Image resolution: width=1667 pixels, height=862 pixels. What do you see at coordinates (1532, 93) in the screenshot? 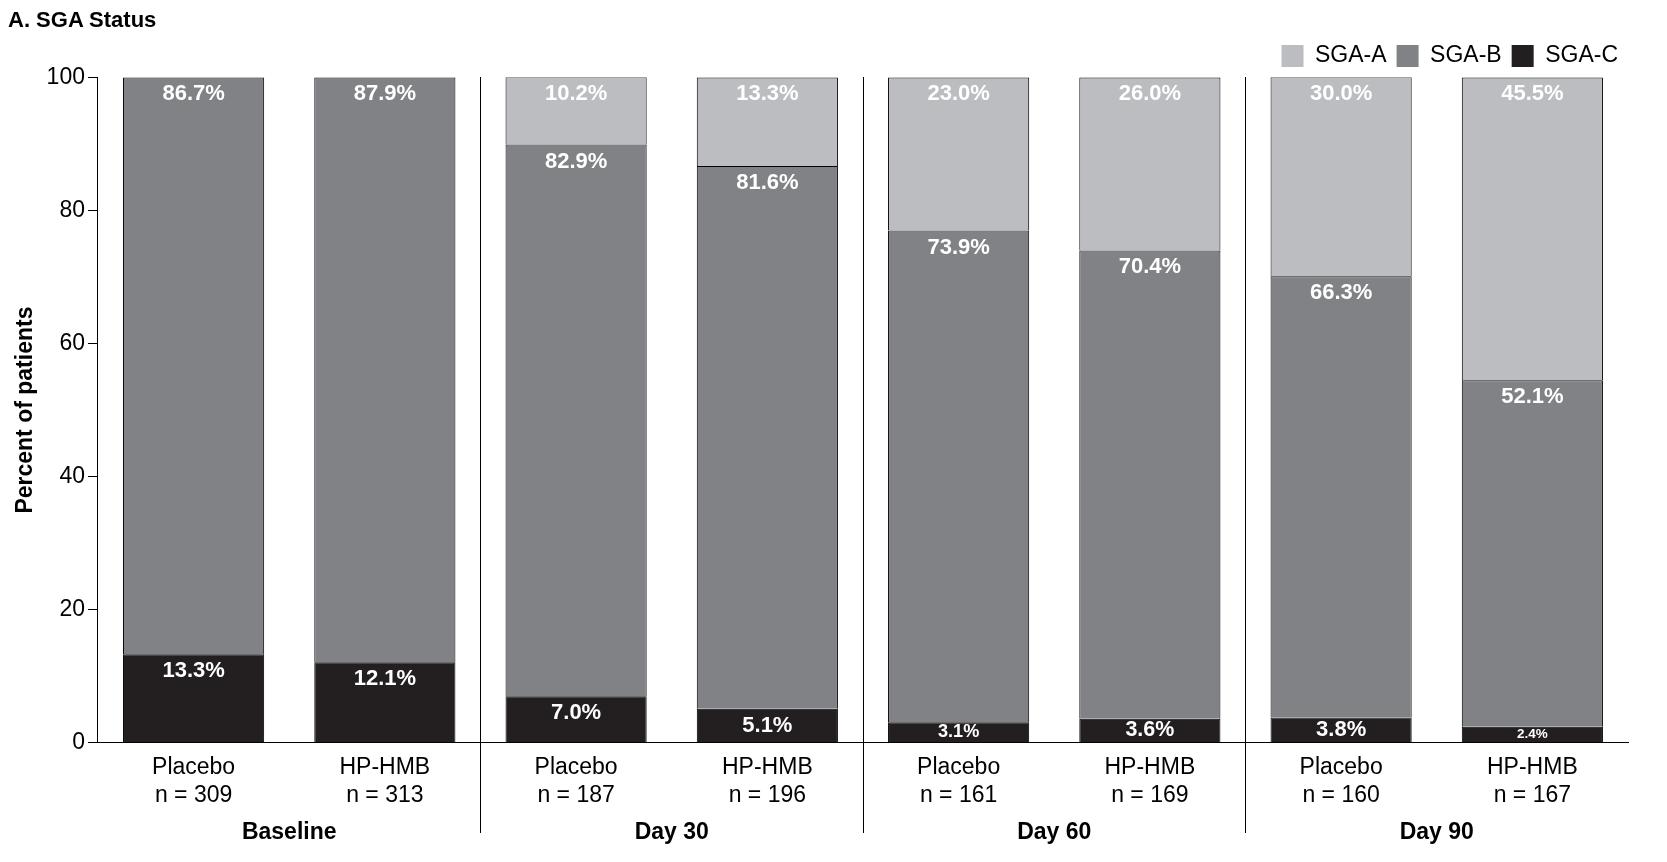
I see `data-label: 45.5%` at bounding box center [1532, 93].